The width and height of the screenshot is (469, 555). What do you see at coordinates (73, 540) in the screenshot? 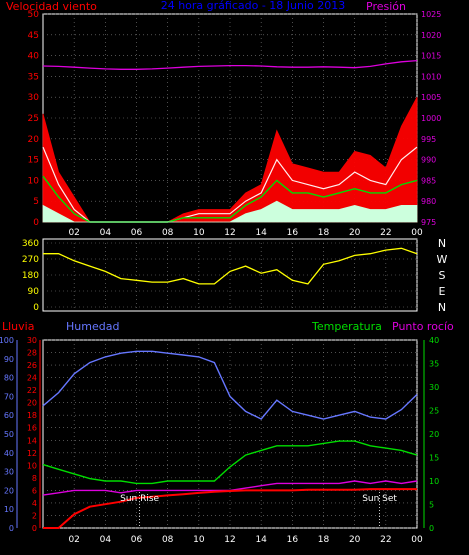
I see `climate-xtick-label: 02` at bounding box center [73, 540].